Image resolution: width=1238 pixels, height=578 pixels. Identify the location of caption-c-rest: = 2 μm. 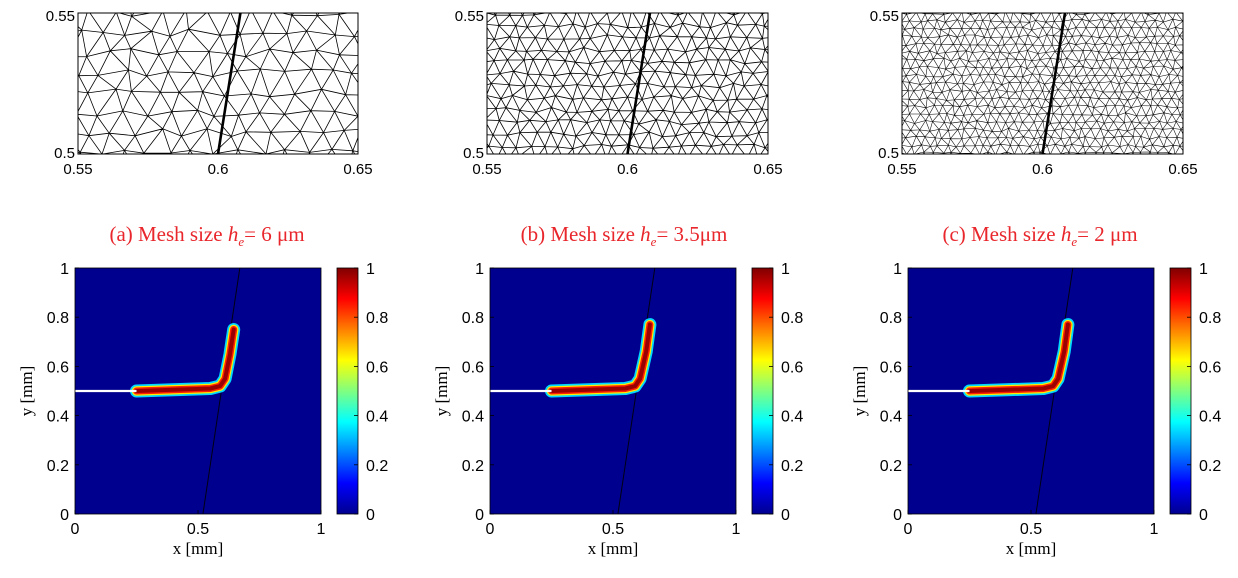
(1107, 234).